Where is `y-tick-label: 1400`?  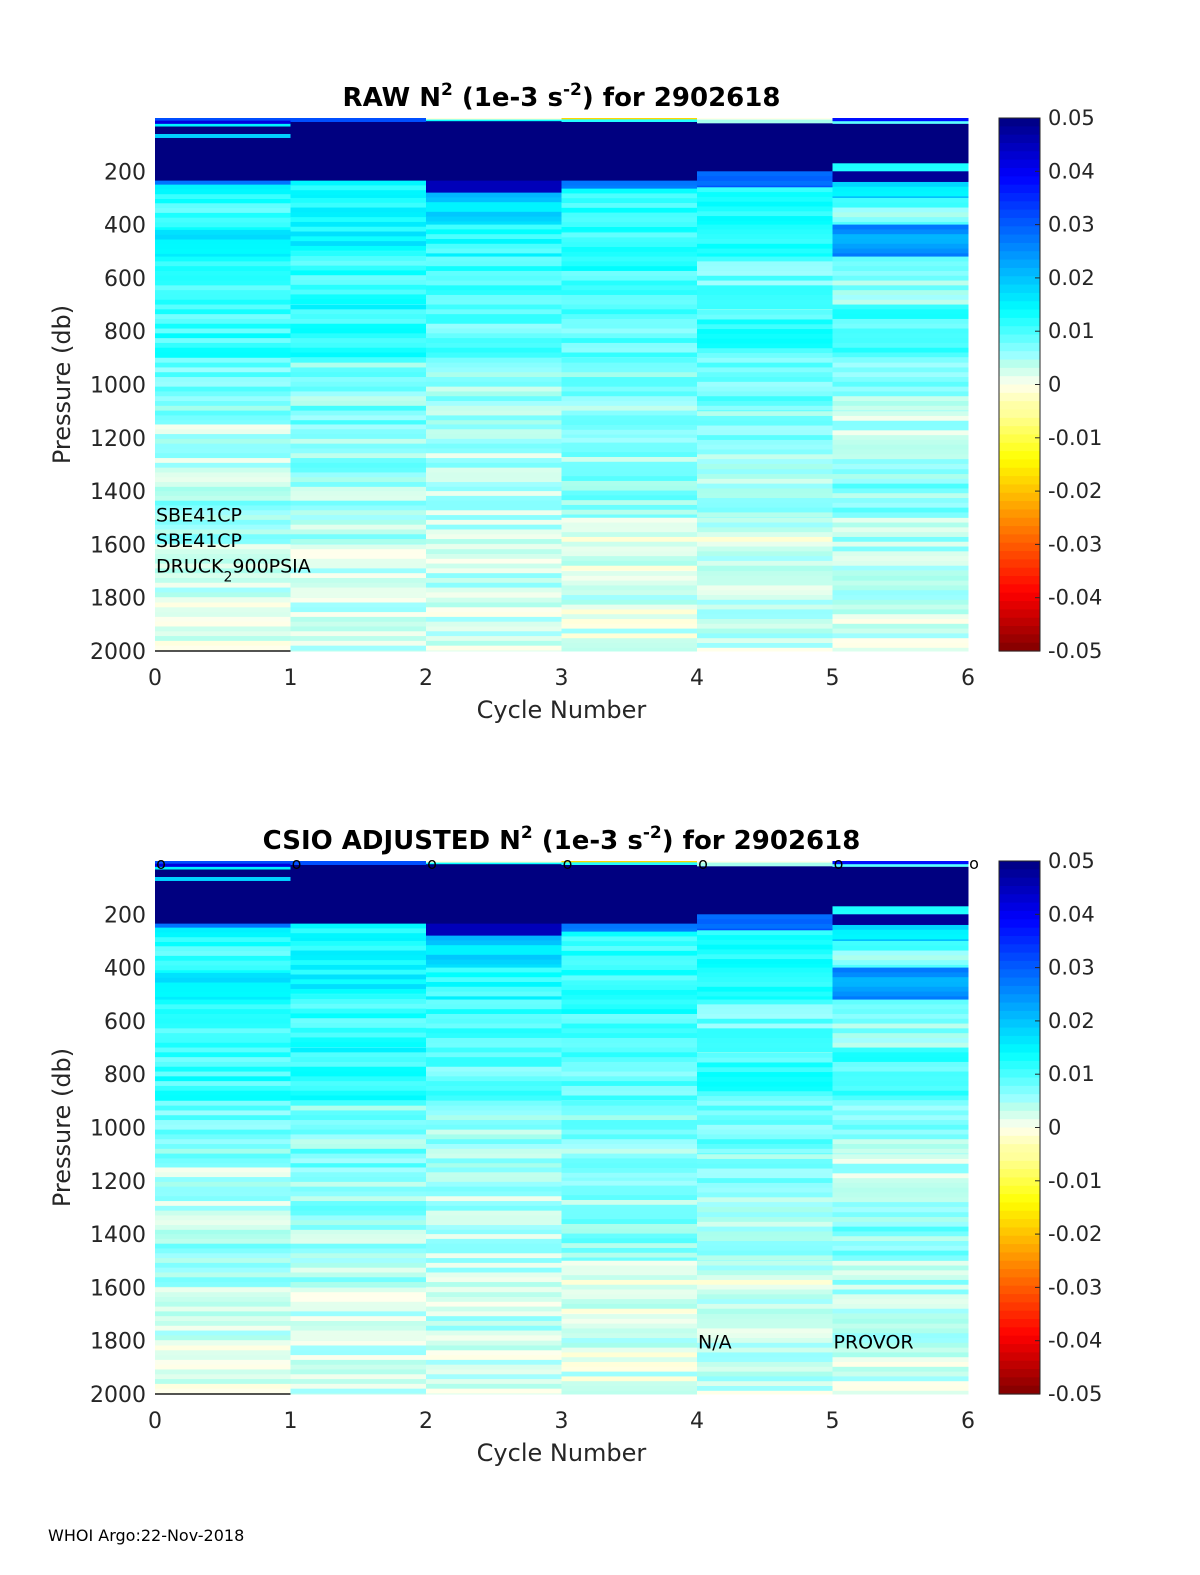
y-tick-label: 1400 is located at coordinates (118, 492).